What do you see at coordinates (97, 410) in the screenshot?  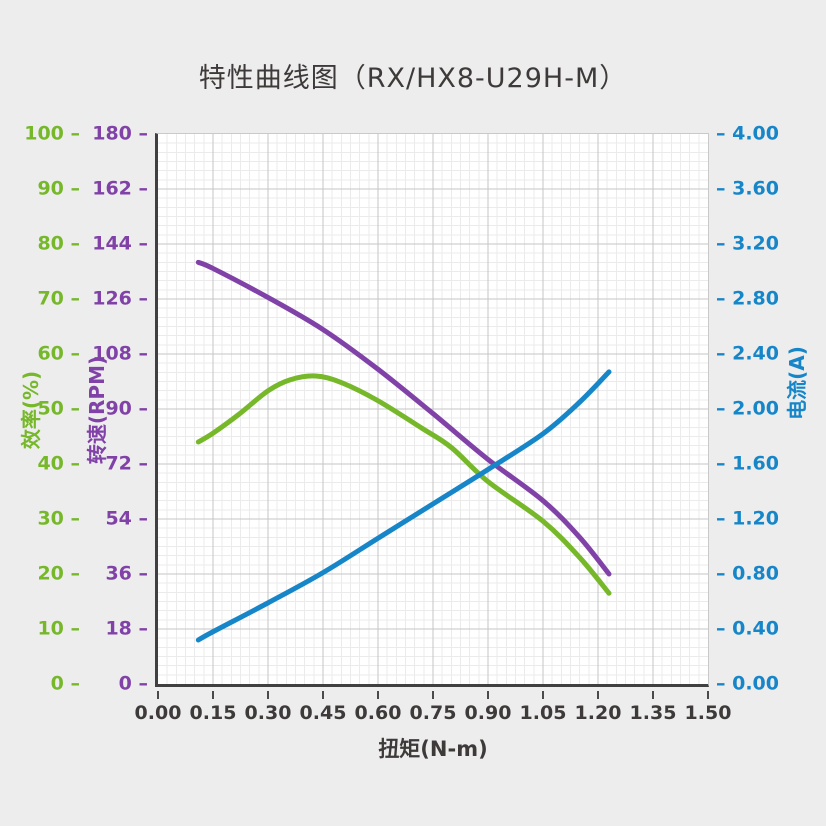 I see `y-axis-title-speed: 转速(RPM)` at bounding box center [97, 410].